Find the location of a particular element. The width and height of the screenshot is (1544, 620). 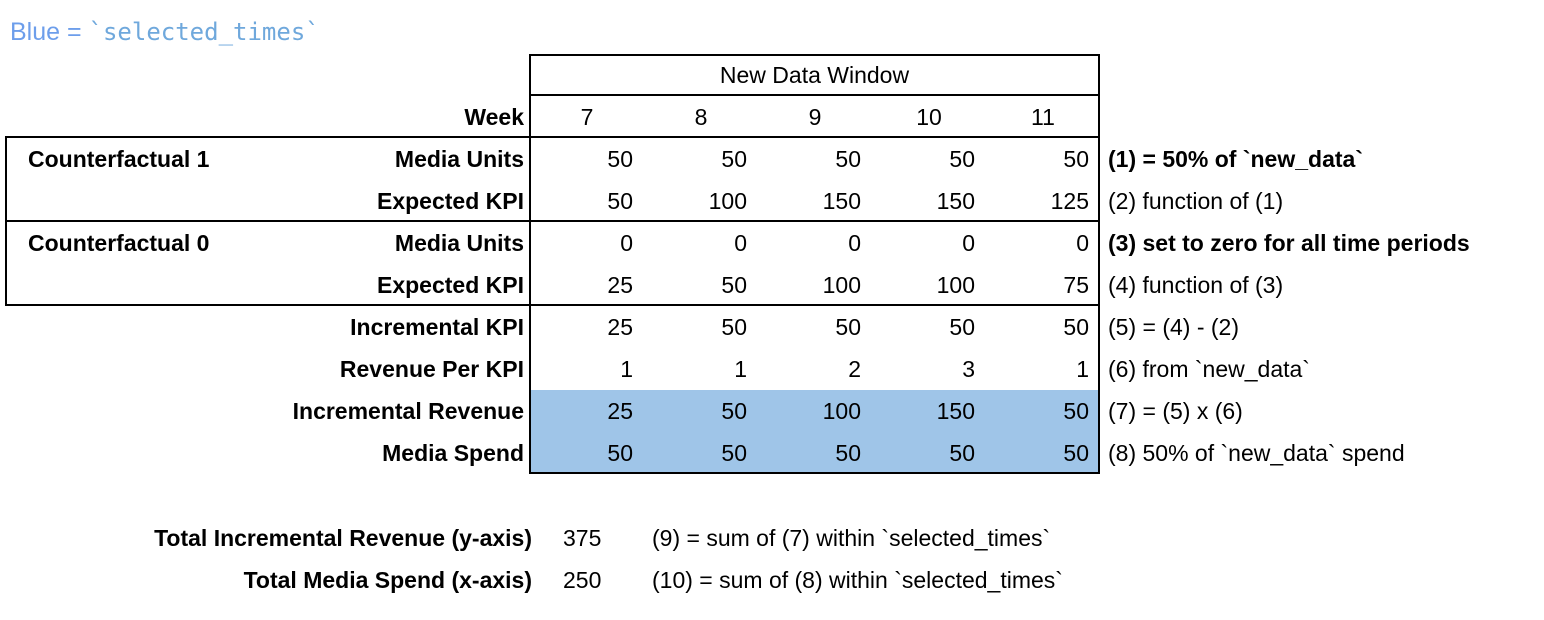

total-note: (9) = sum of (7) within `selected_times` is located at coordinates (851, 538).